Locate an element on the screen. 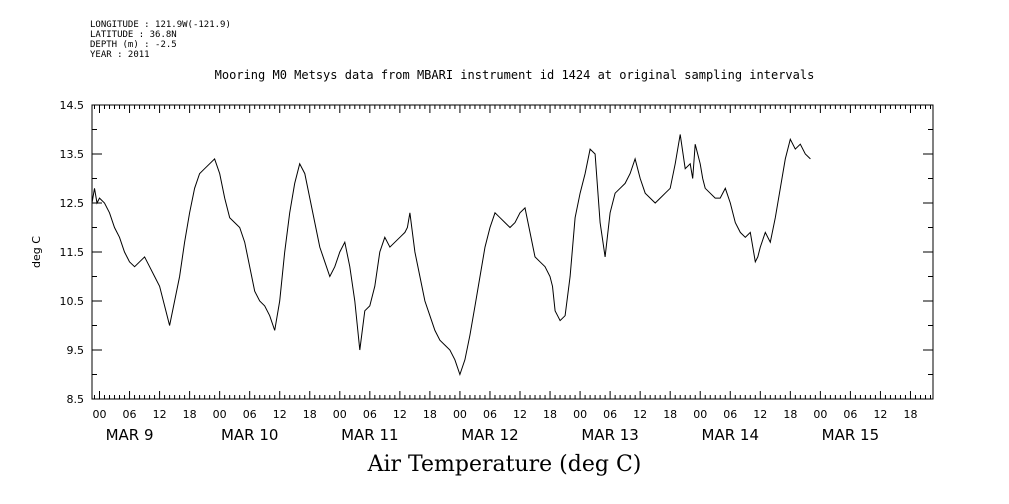 Image resolution: width=1009 pixels, height=504 pixels. day-label: MAR 13 is located at coordinates (609, 435).